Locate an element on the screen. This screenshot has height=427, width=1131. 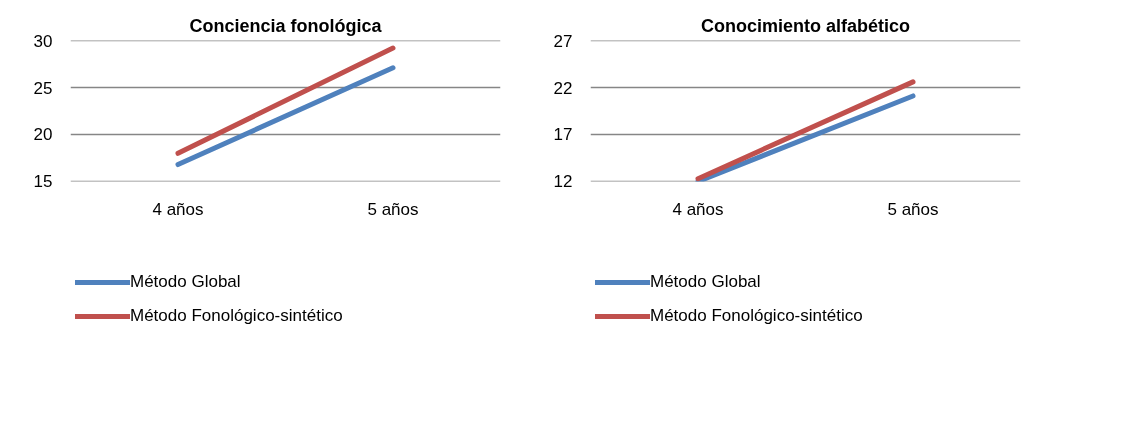
y-tick-label: 27 is located at coordinates (563, 41).